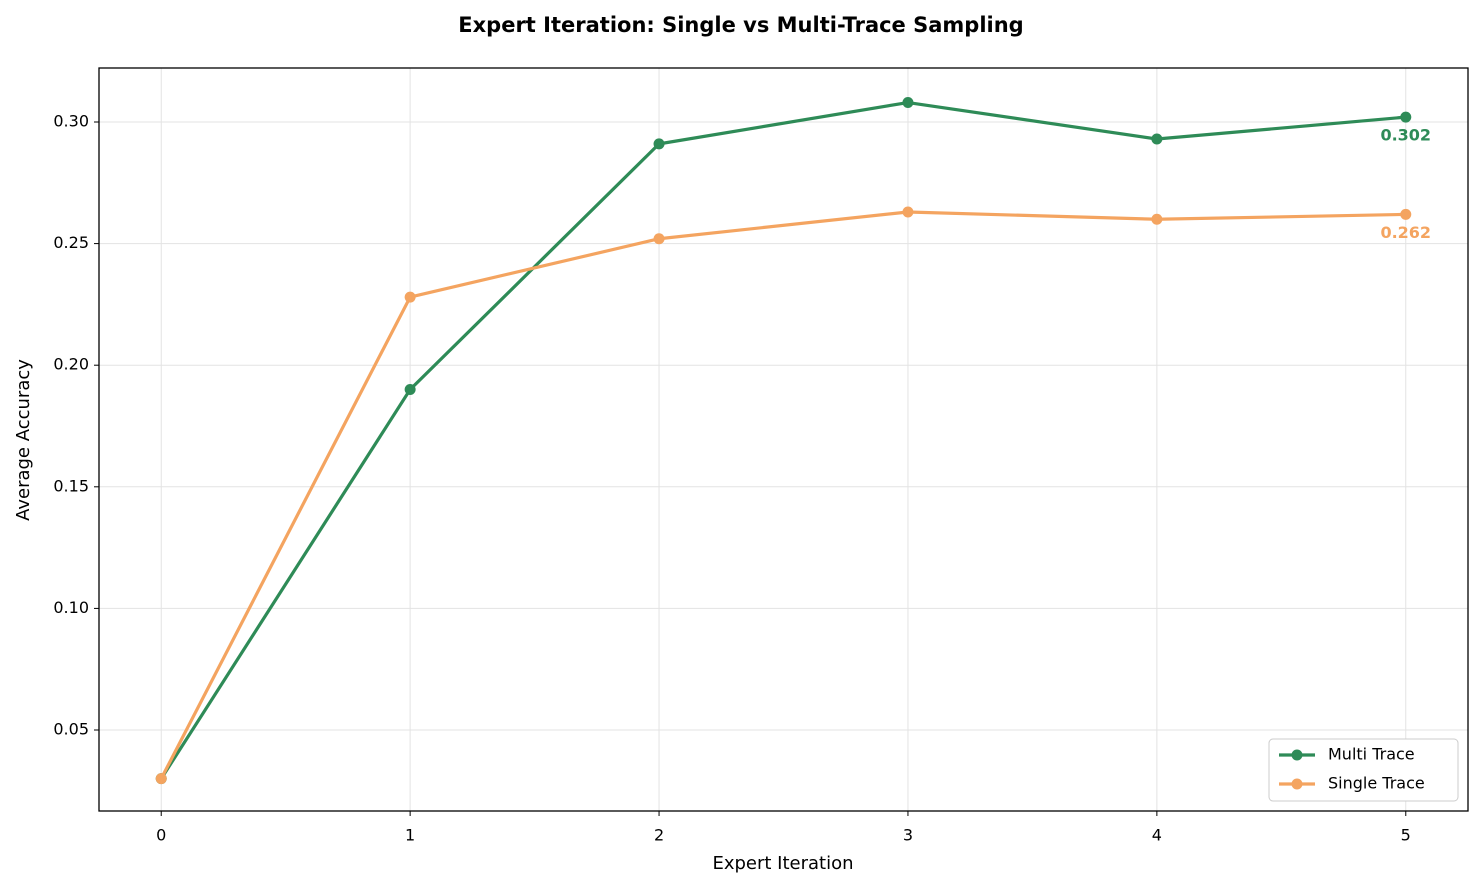 This screenshot has height=889, width=1483. I want to click on x-tick-label: 1, so click(410, 835).